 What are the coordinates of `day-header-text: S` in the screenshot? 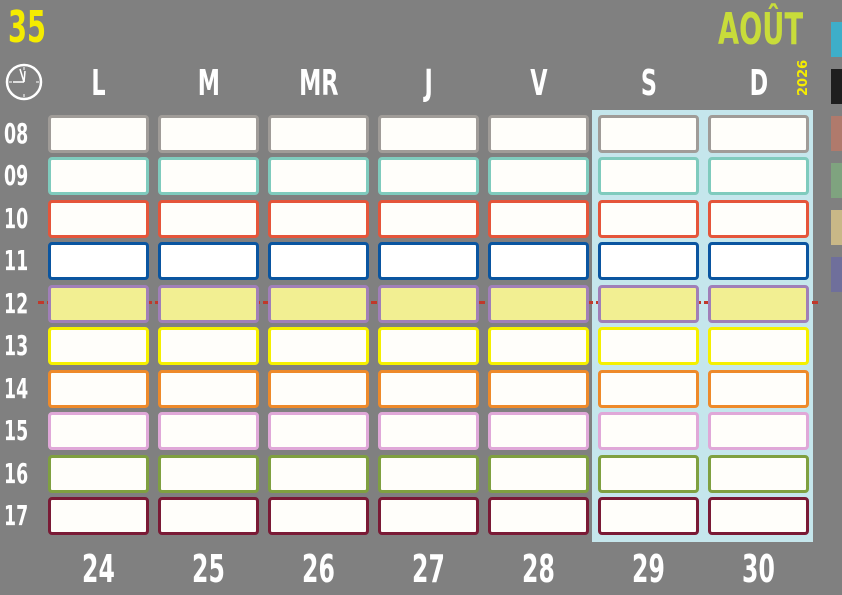 It's located at (648, 83).